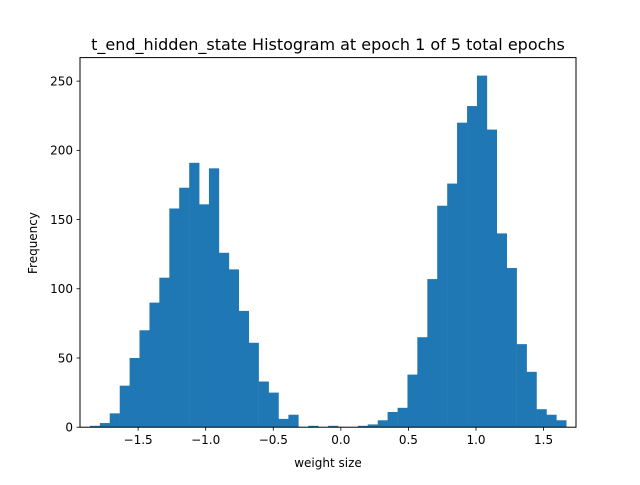 Image resolution: width=640 pixels, height=485 pixels. I want to click on x-tick-label: −1.0, so click(205, 440).